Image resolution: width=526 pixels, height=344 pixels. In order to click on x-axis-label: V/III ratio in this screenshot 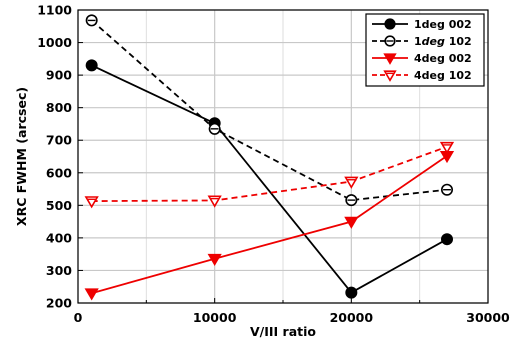, I will do `click(283, 331)`.